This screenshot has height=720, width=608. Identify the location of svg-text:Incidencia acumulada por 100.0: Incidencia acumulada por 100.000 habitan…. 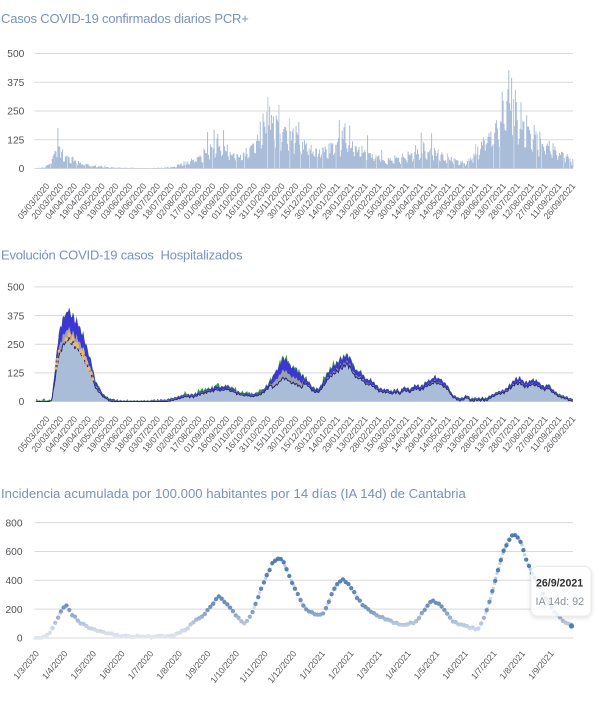
(233, 493).